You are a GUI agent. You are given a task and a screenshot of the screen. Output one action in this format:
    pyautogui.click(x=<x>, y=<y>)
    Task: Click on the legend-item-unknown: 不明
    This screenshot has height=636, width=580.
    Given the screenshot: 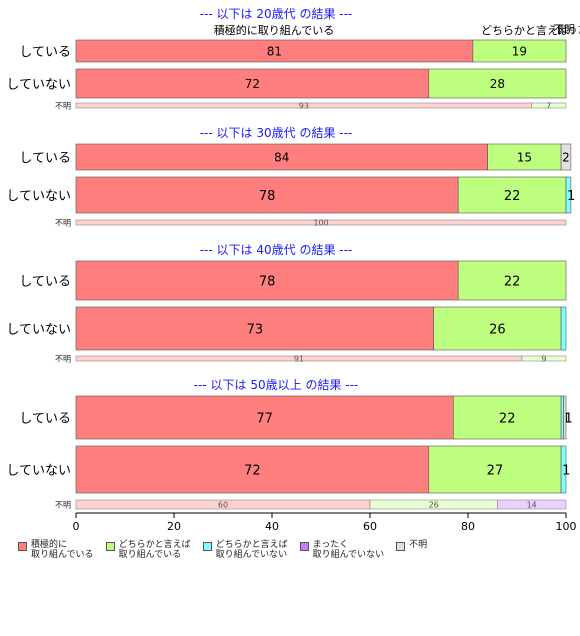 What is the action you would take?
    pyautogui.click(x=411, y=550)
    